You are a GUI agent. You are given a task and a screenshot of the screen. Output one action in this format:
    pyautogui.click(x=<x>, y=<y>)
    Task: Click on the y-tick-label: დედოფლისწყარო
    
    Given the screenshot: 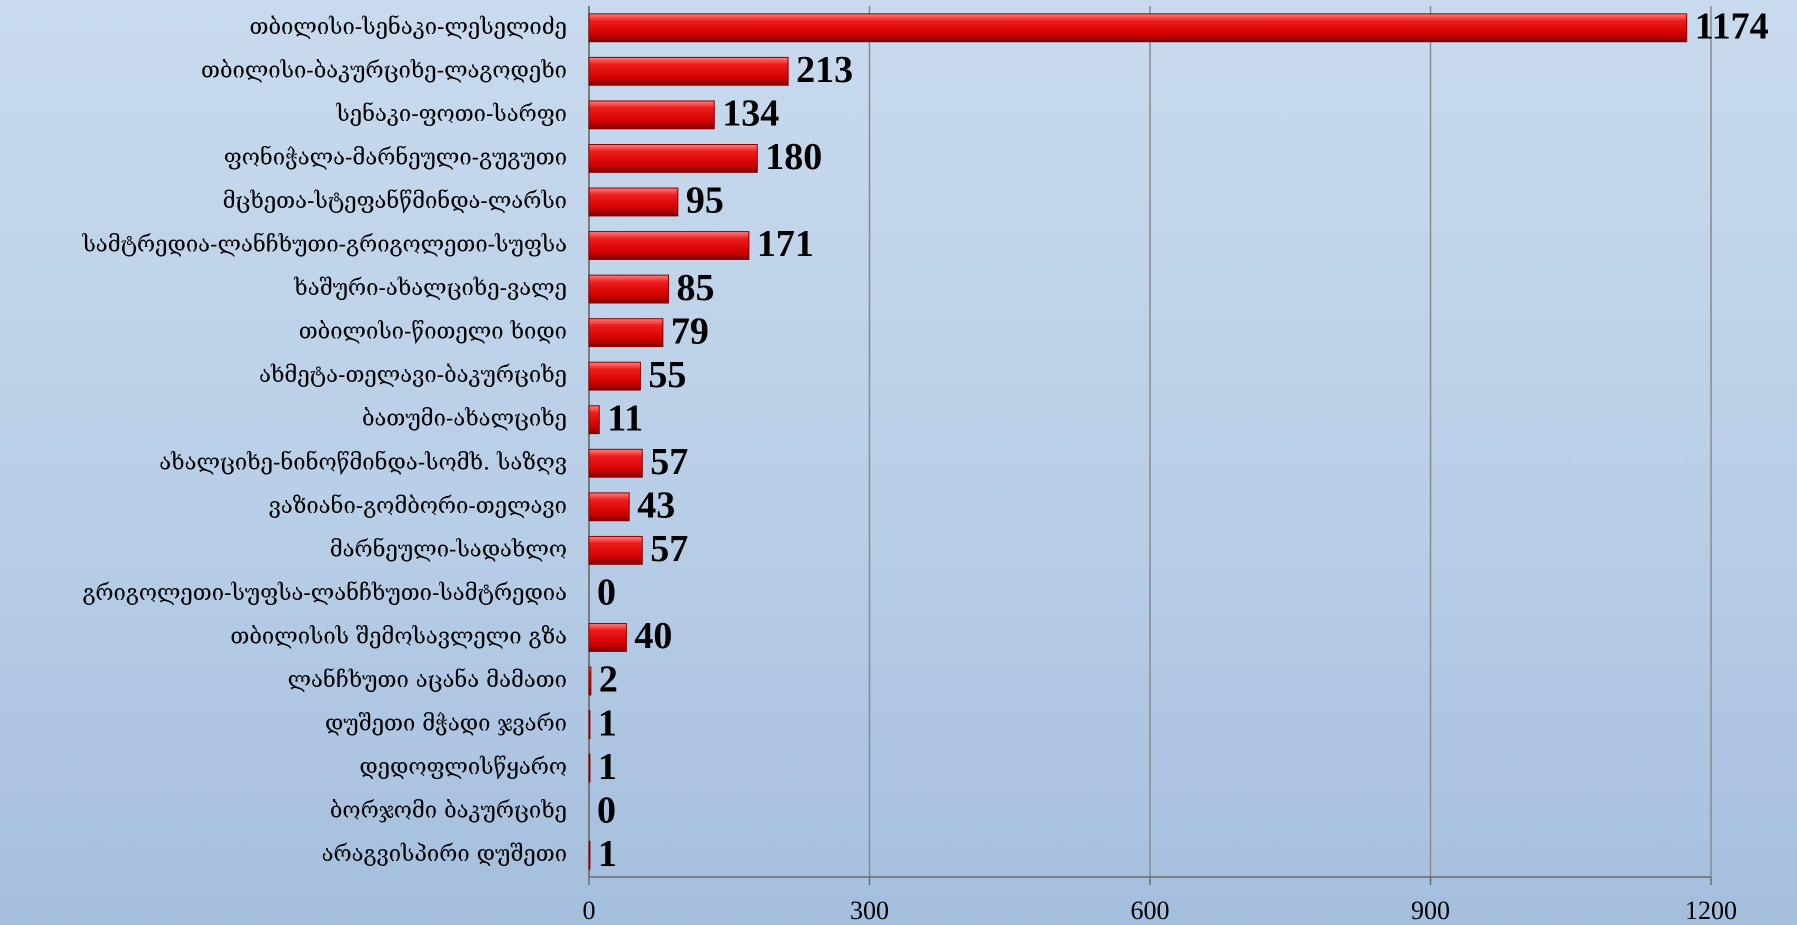 What is the action you would take?
    pyautogui.click(x=463, y=767)
    